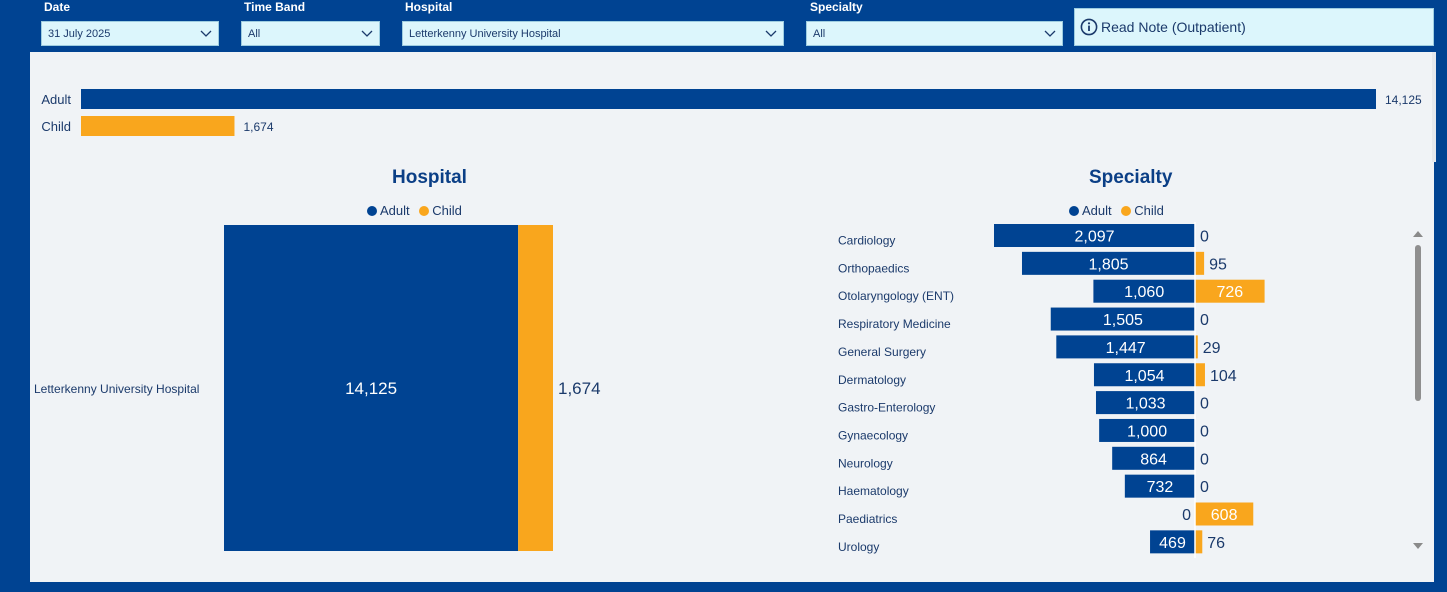  What do you see at coordinates (414, 210) in the screenshot?
I see `hospital-chart-legend: Adult Child` at bounding box center [414, 210].